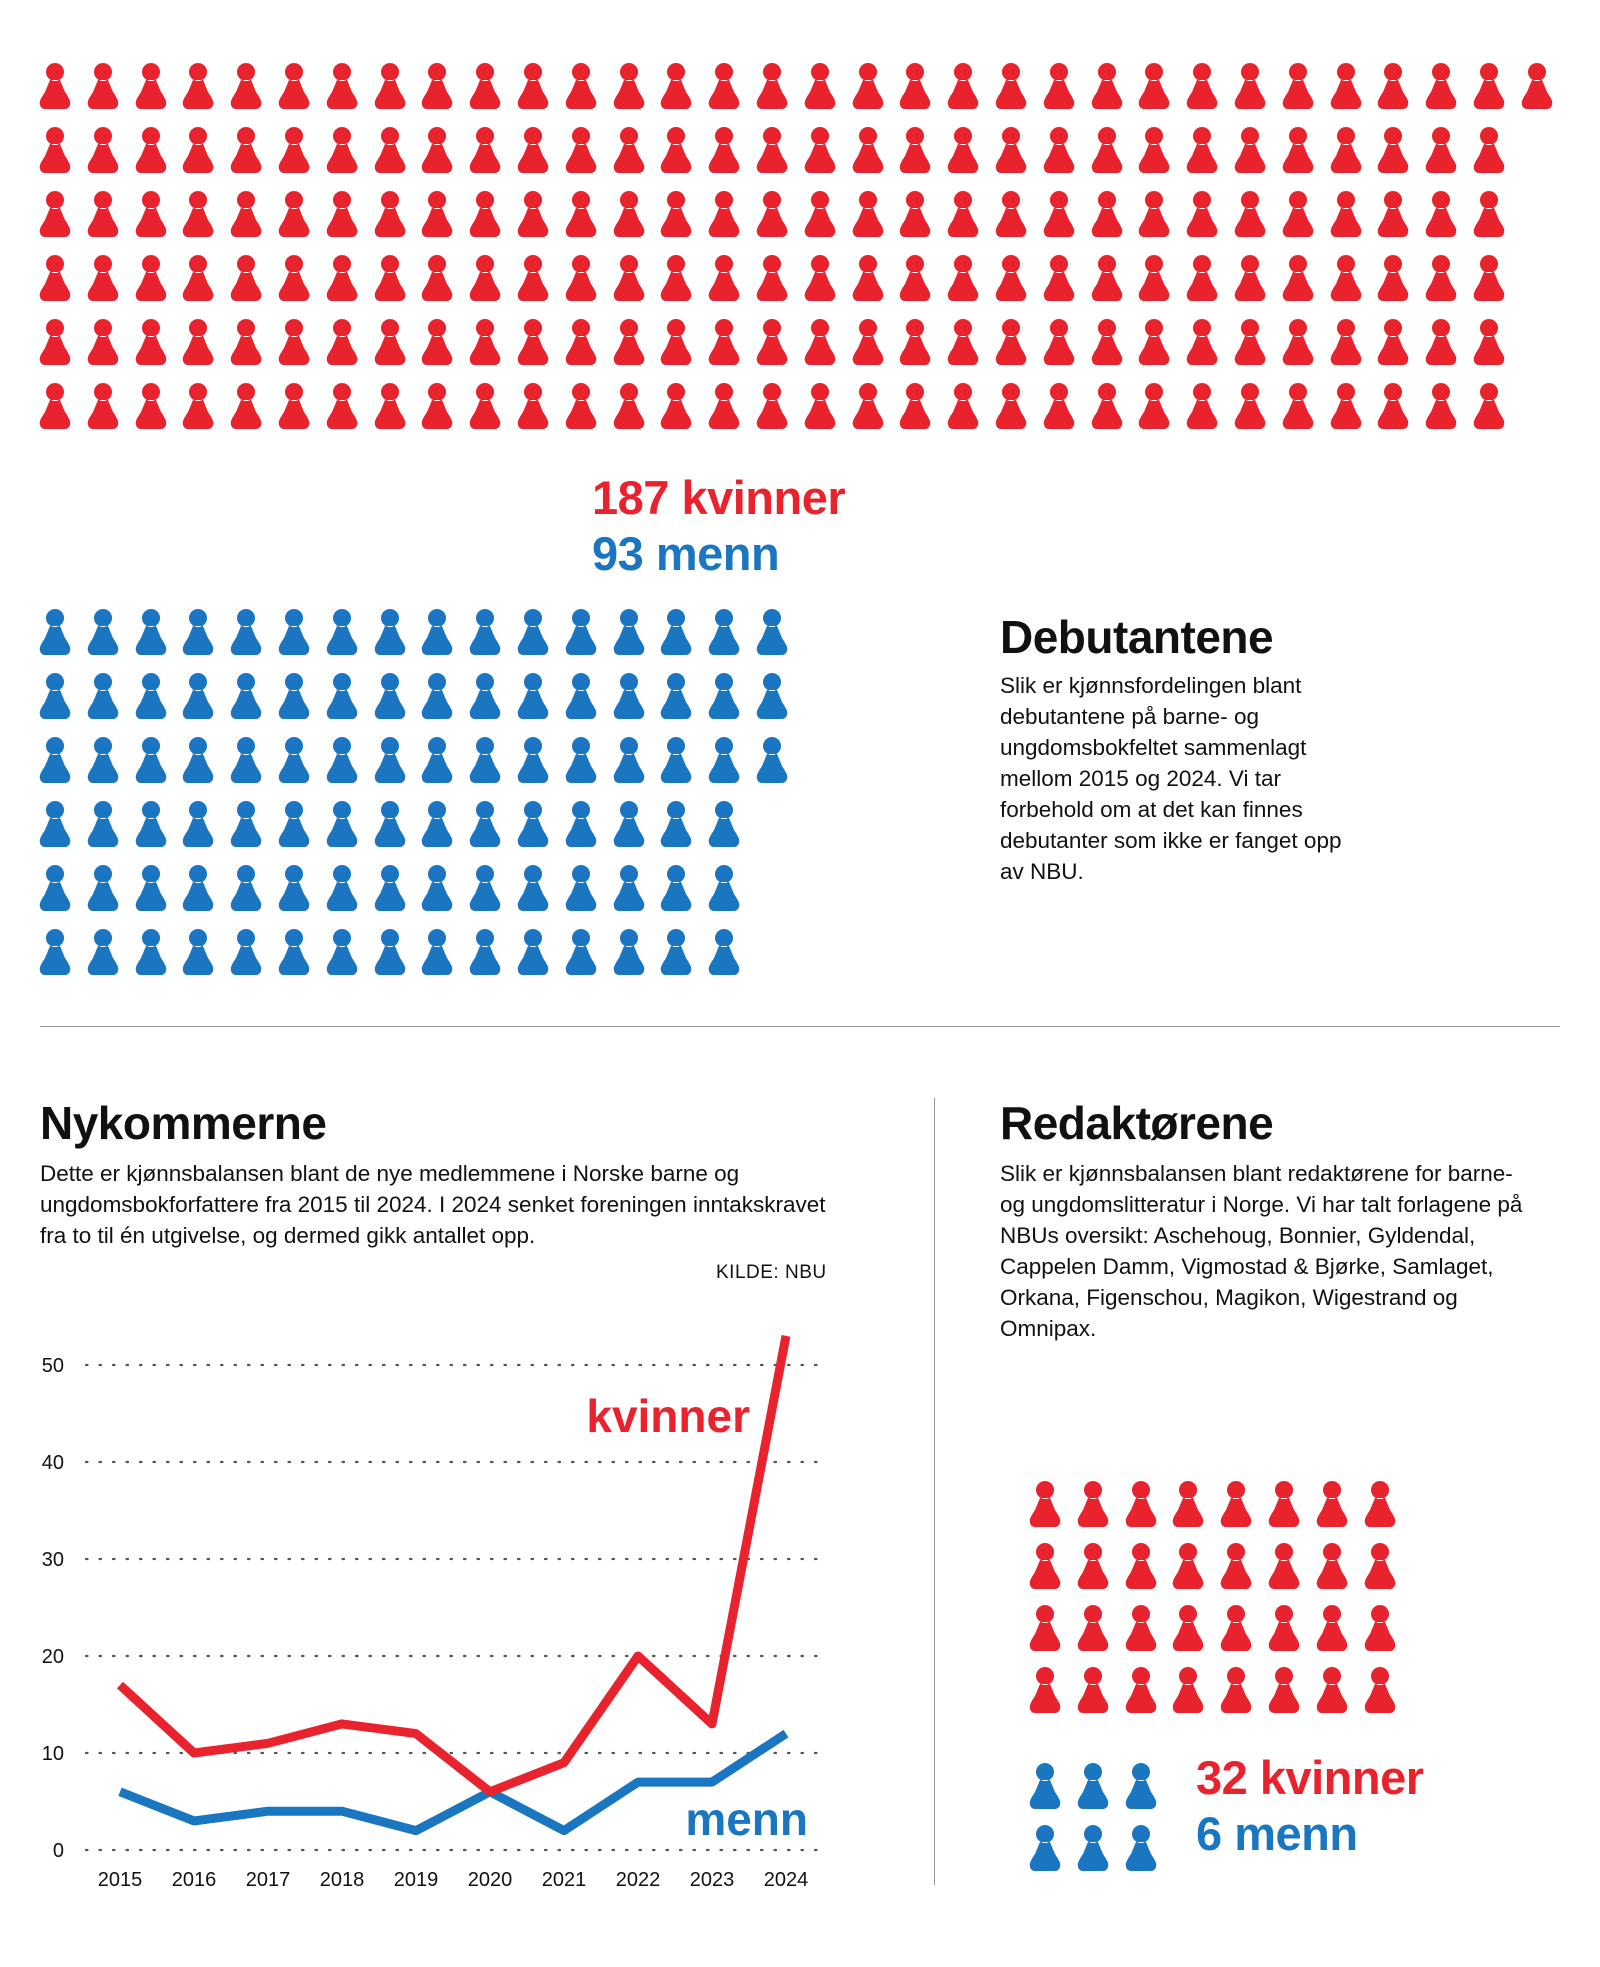 The image size is (1600, 1967). What do you see at coordinates (712, 1880) in the screenshot?
I see `x-tick-label: 2023` at bounding box center [712, 1880].